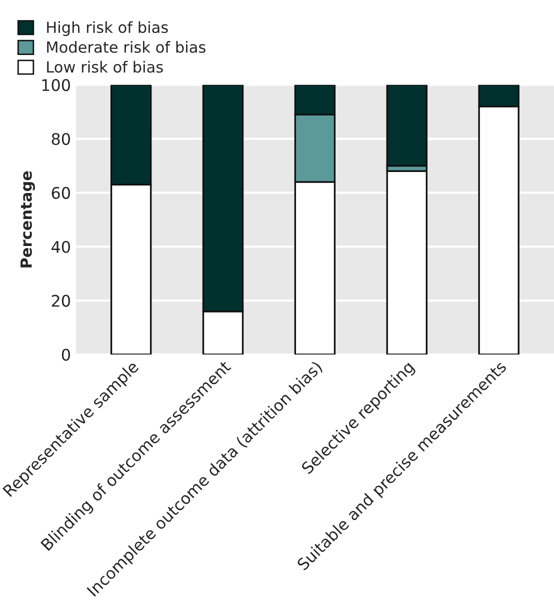 Image resolution: width=554 pixels, height=606 pixels. I want to click on y-tick-label: 40, so click(60, 246).